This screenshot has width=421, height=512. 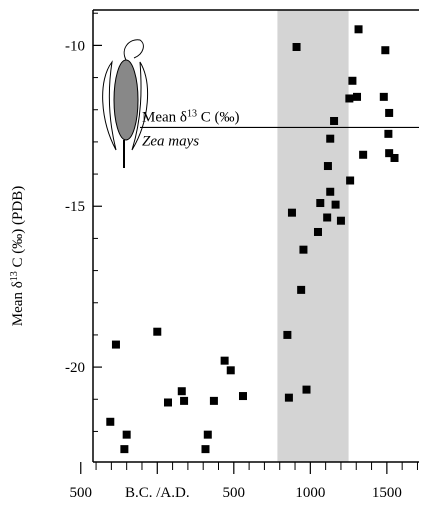 I want to click on y-tick-label: -20, so click(x=75, y=368).